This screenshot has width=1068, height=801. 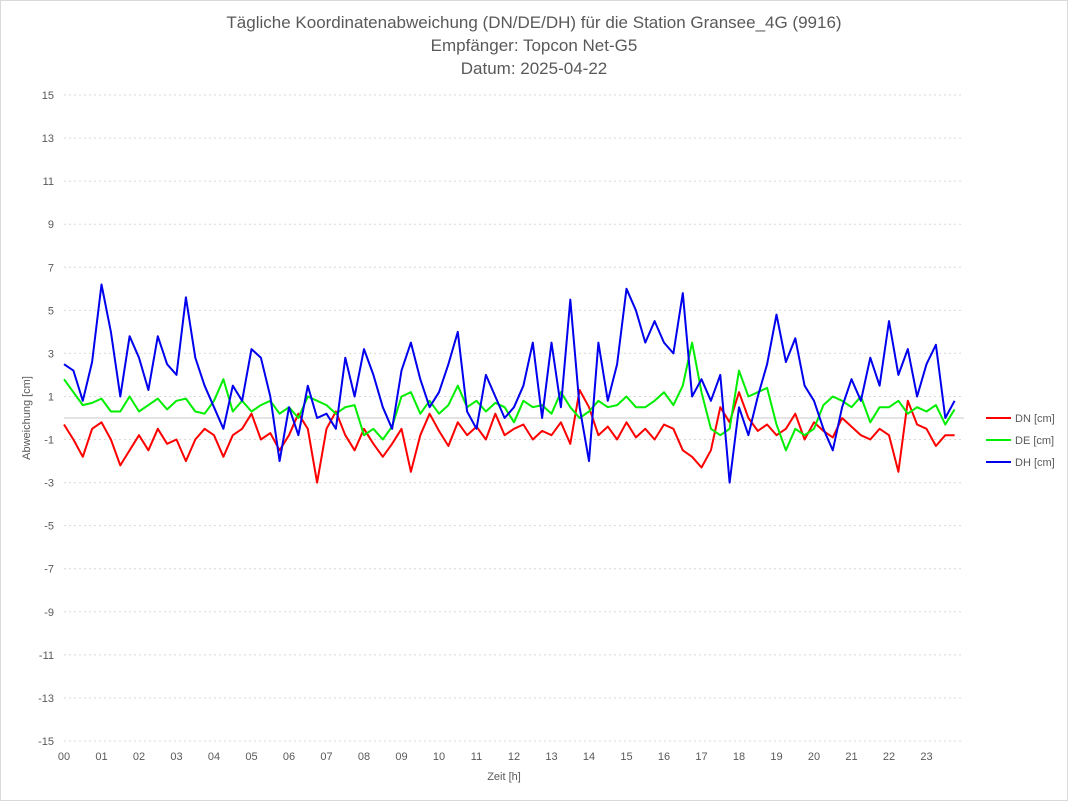 I want to click on y-tick-label: 9, so click(x=51, y=225).